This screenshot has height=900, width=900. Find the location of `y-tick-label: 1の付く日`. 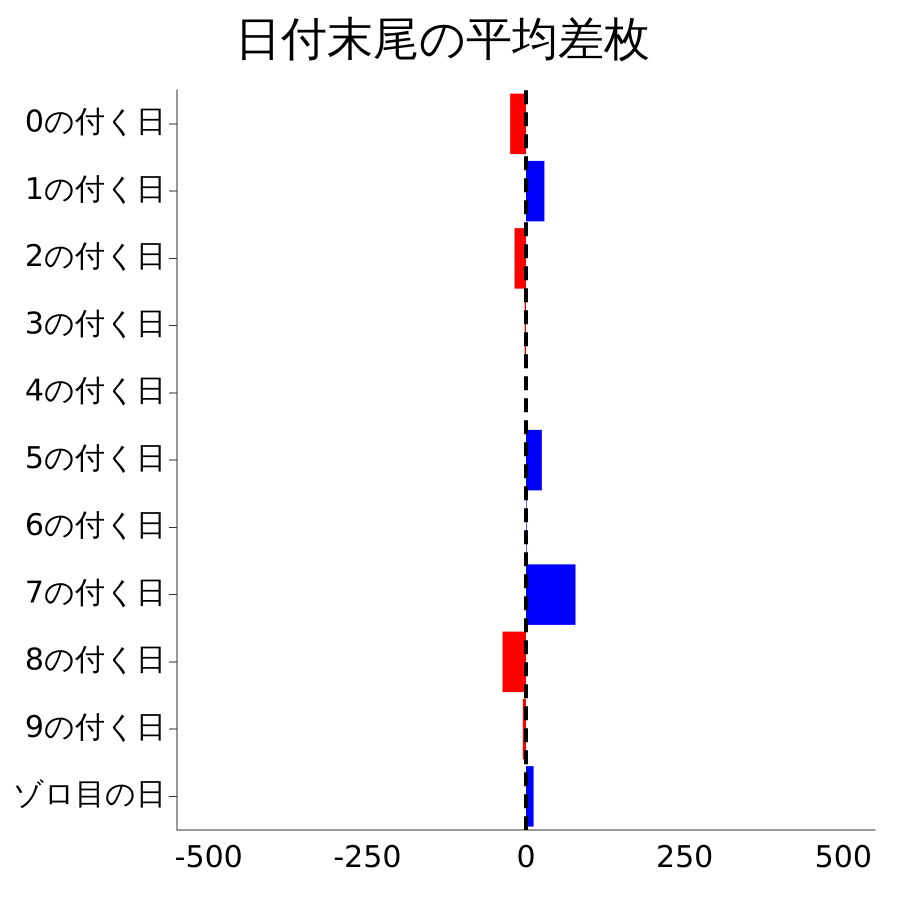

y-tick-label: 1の付く日 is located at coordinates (95, 189).